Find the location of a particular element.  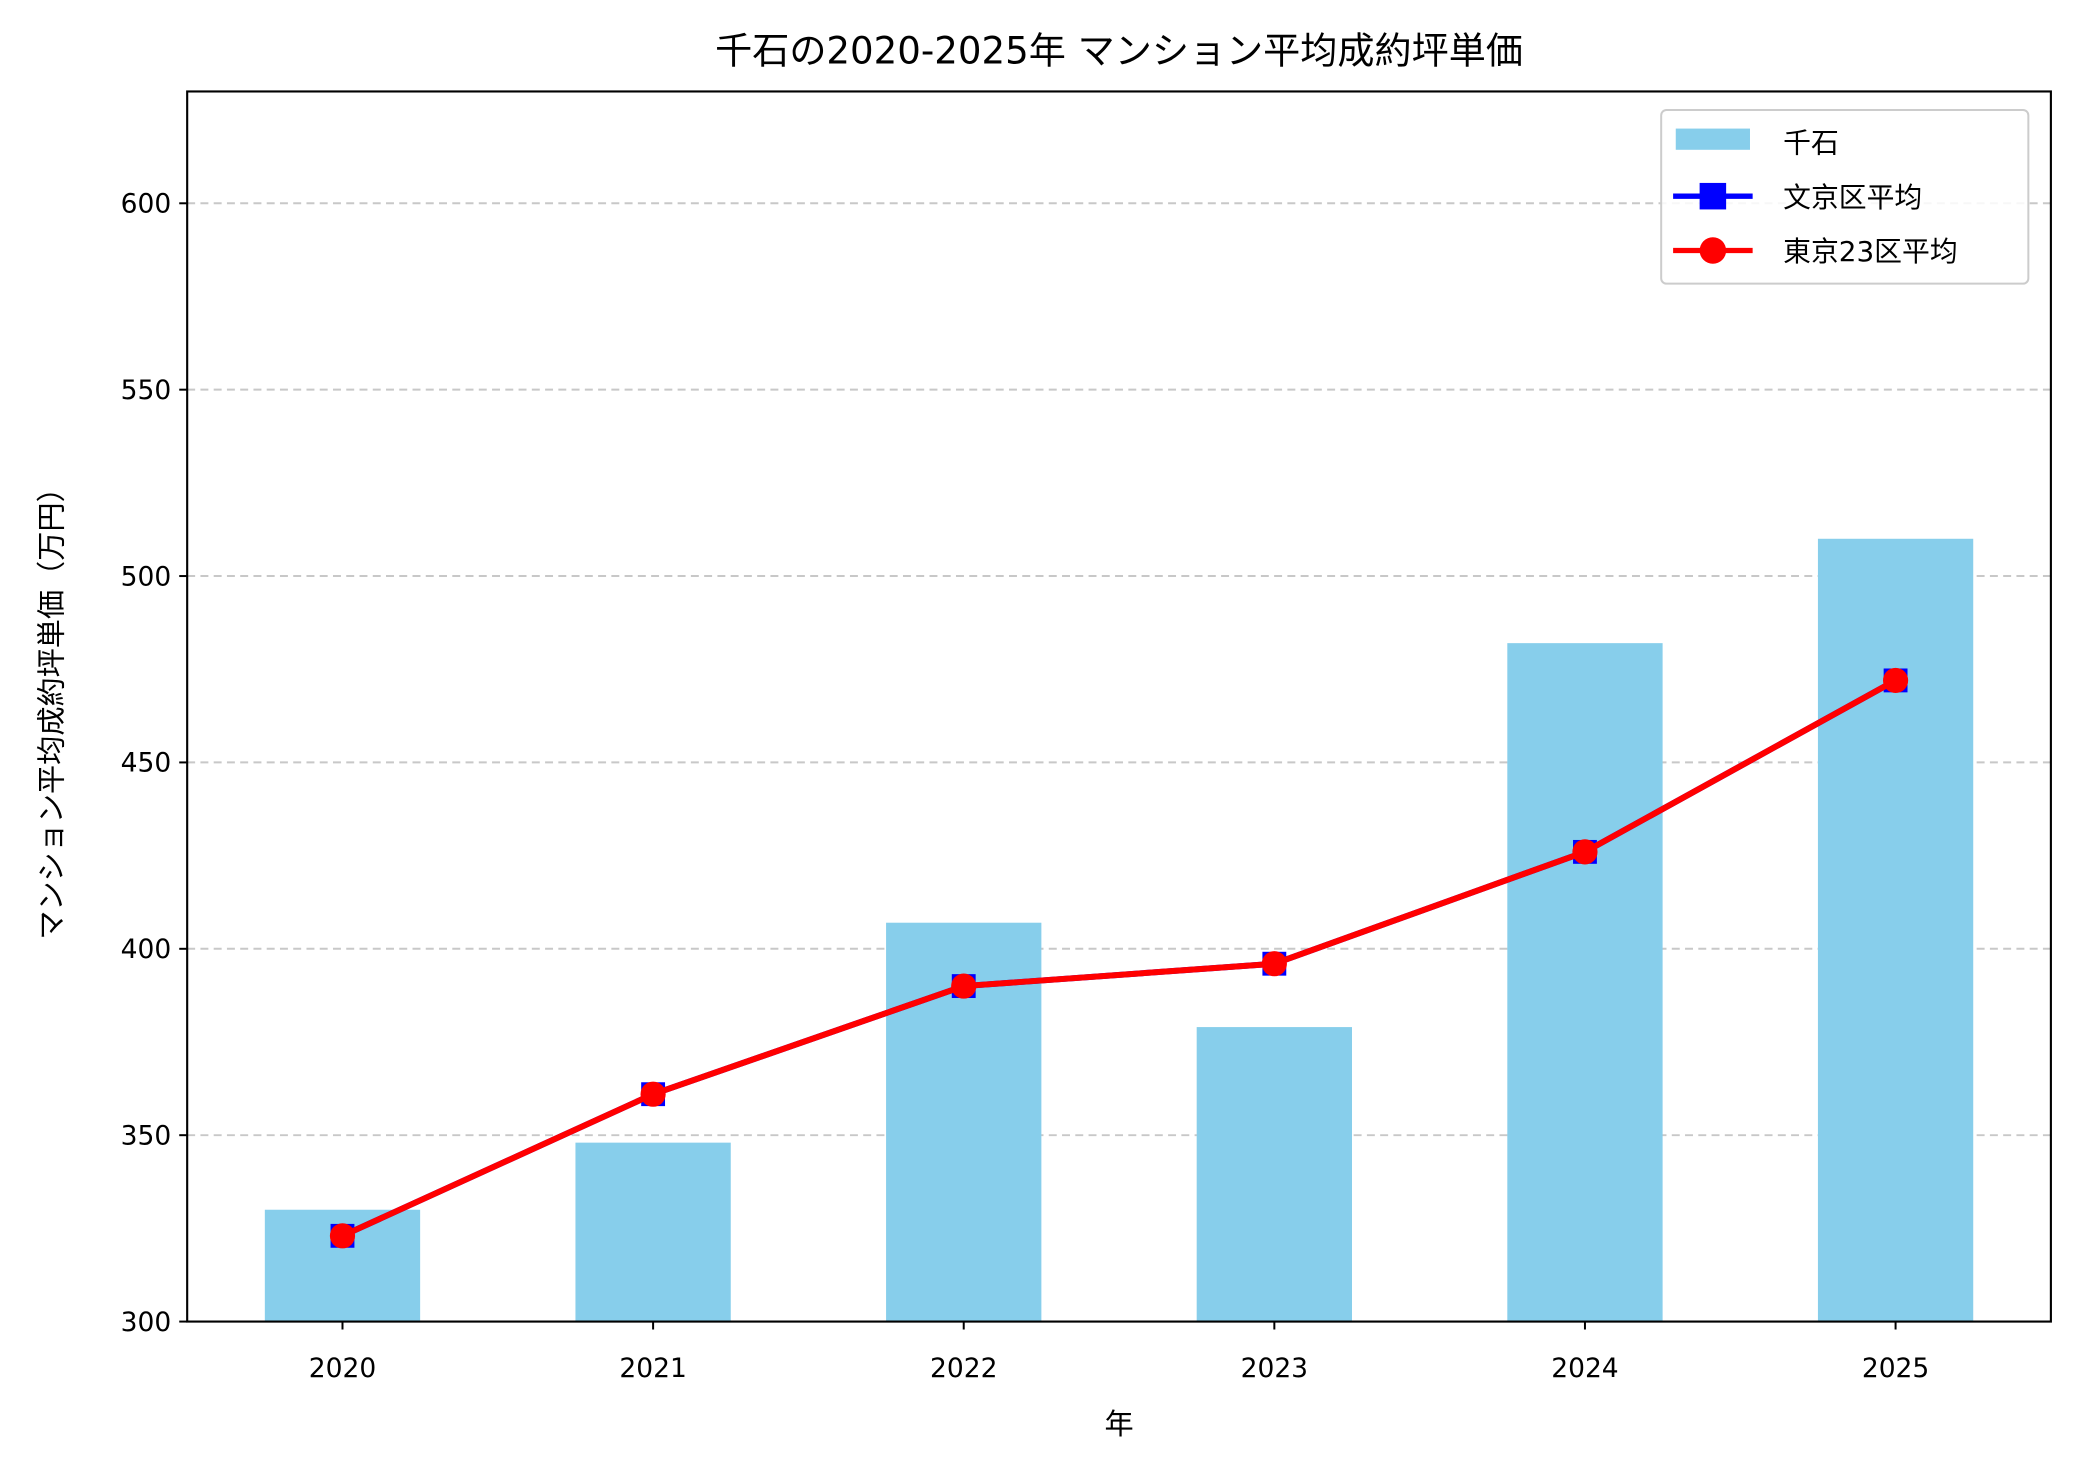

legend-marker-circle is located at coordinates (1713, 250).